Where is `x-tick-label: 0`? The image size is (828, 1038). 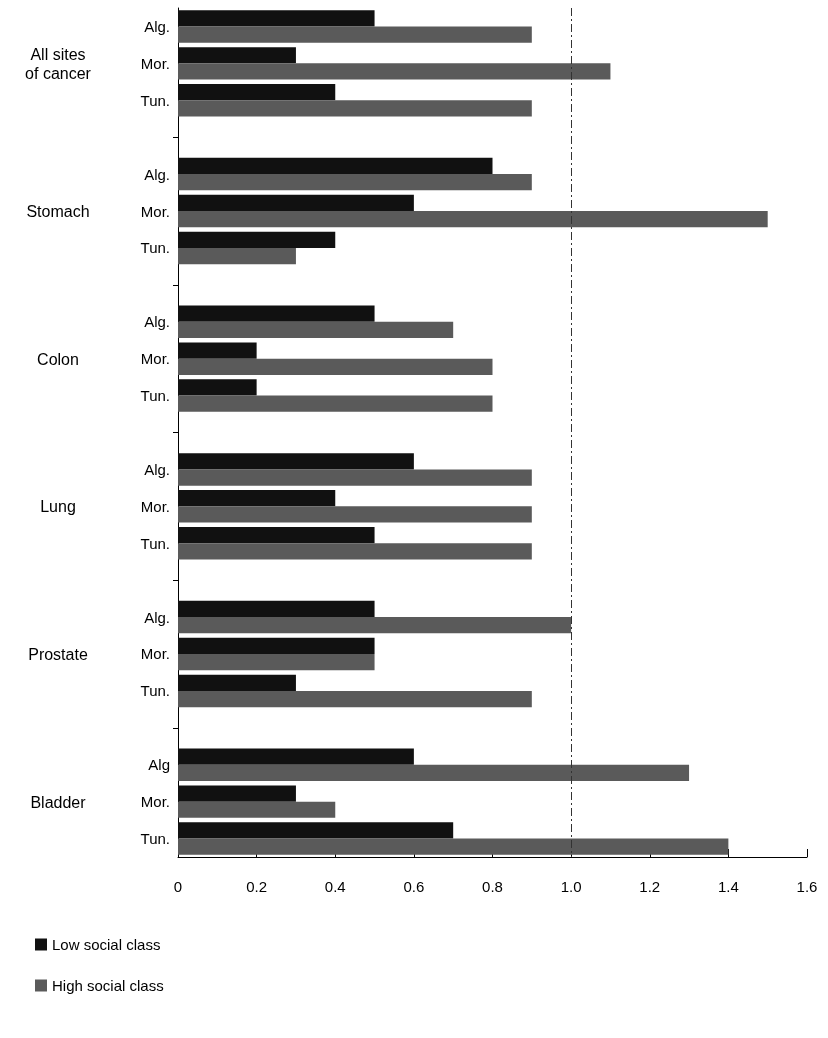 x-tick-label: 0 is located at coordinates (178, 886).